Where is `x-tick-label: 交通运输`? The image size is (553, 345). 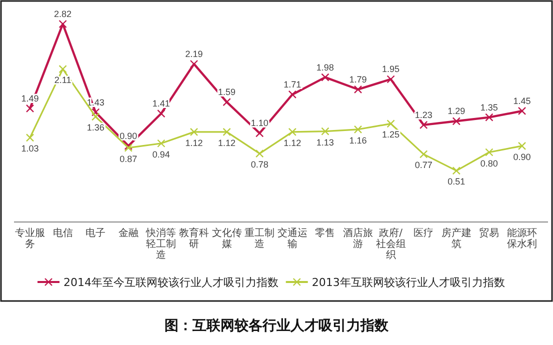
x-tick-label: 交通运输 is located at coordinates (292, 238).